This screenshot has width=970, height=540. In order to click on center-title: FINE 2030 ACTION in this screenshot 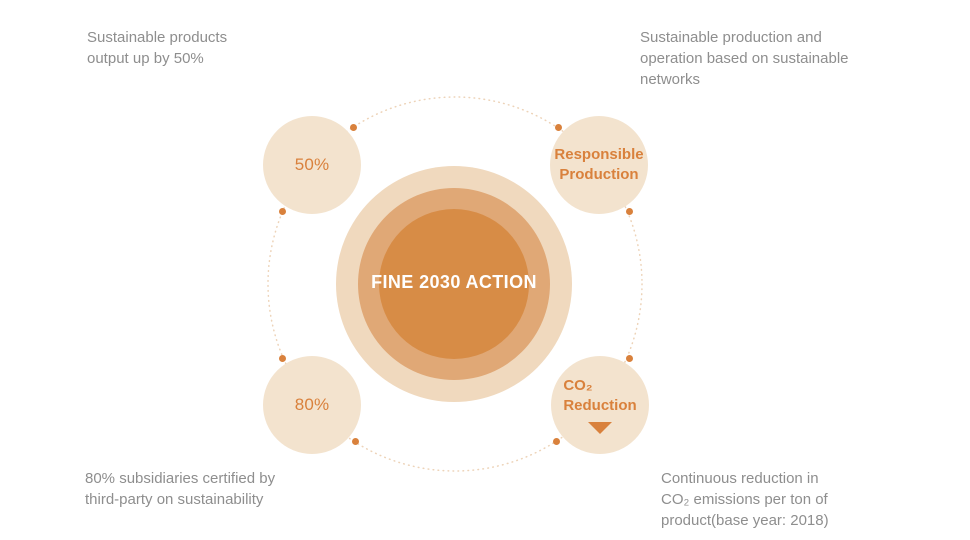, I will do `click(454, 282)`.